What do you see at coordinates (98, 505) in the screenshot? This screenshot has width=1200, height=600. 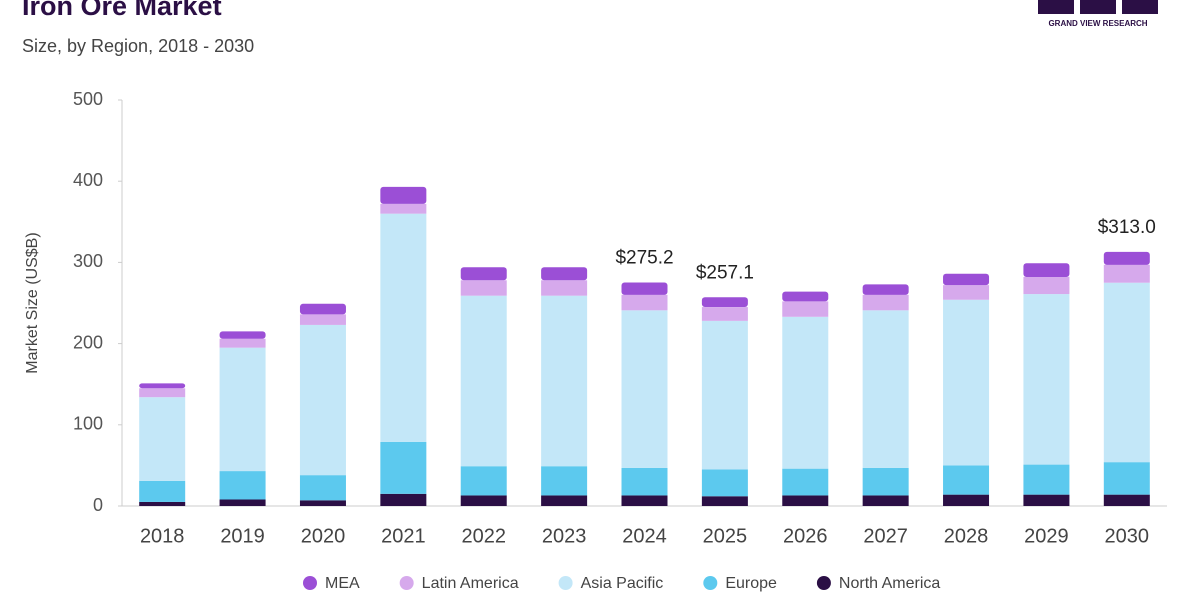 I see `y-tick-label: 0` at bounding box center [98, 505].